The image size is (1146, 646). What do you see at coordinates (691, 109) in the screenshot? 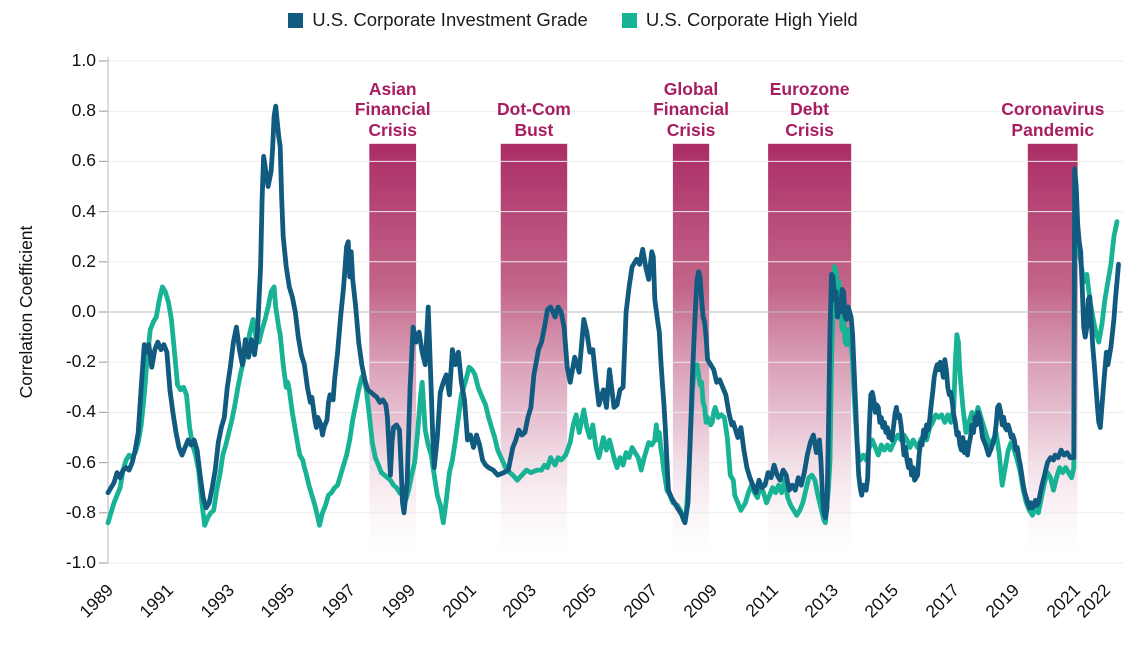
I see `crisis-label-2: Global Financial Crisis` at bounding box center [691, 109].